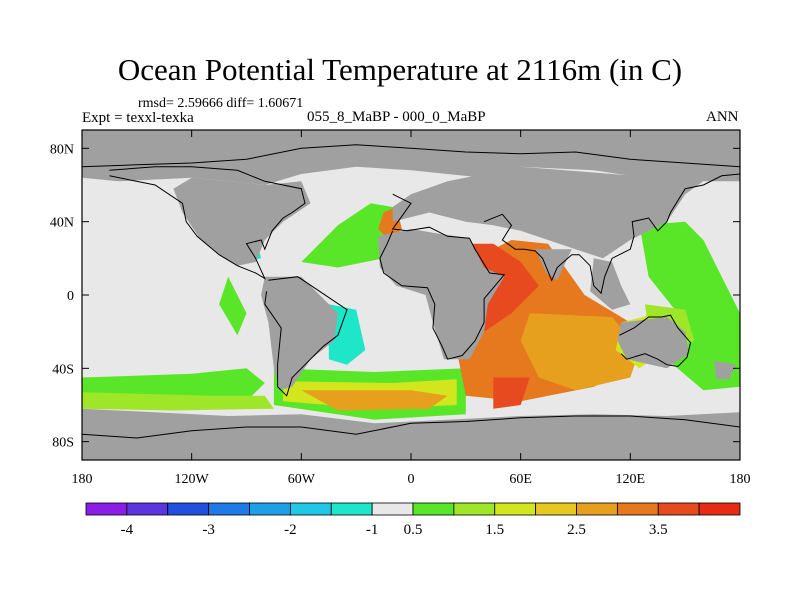 This screenshot has width=800, height=600. What do you see at coordinates (413, 530) in the screenshot?
I see `colorbar-label: 0.5` at bounding box center [413, 530].